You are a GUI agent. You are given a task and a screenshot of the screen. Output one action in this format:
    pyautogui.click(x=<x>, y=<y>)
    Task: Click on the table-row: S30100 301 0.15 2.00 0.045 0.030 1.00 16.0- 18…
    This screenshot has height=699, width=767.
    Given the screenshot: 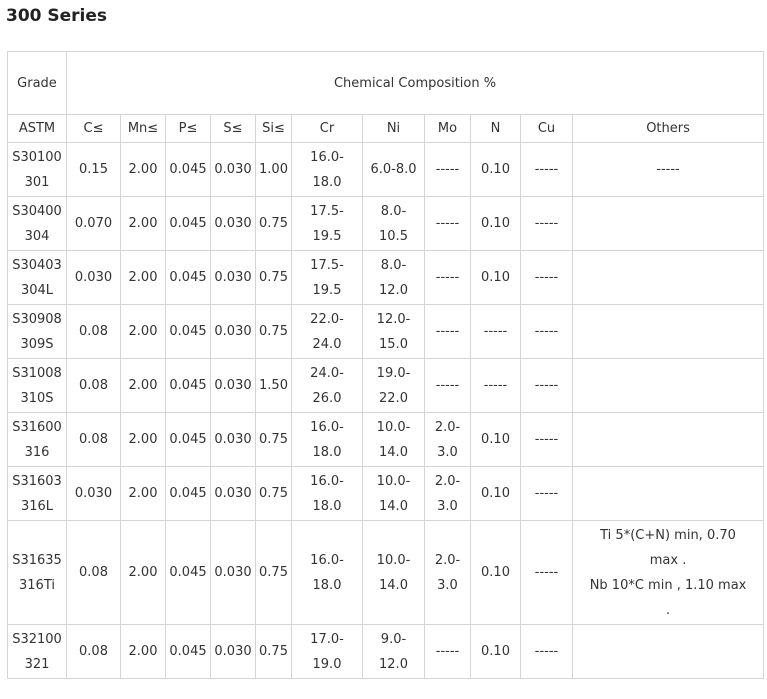 What is the action you would take?
    pyautogui.click(x=386, y=169)
    